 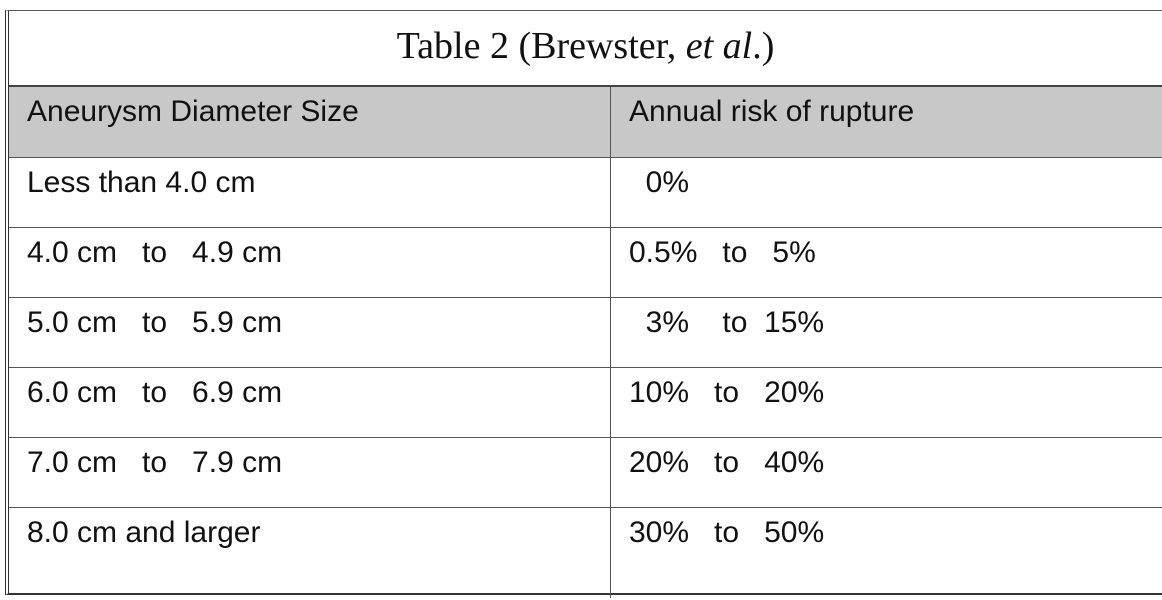 What do you see at coordinates (719, 46) in the screenshot?
I see `title-italic: et al` at bounding box center [719, 46].